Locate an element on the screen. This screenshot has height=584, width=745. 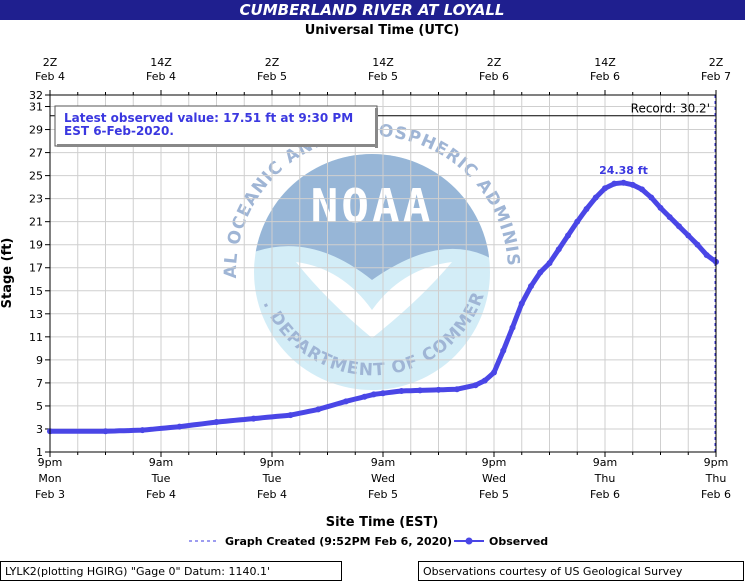
top-tick-date: Feb 4 is located at coordinates (50, 76).